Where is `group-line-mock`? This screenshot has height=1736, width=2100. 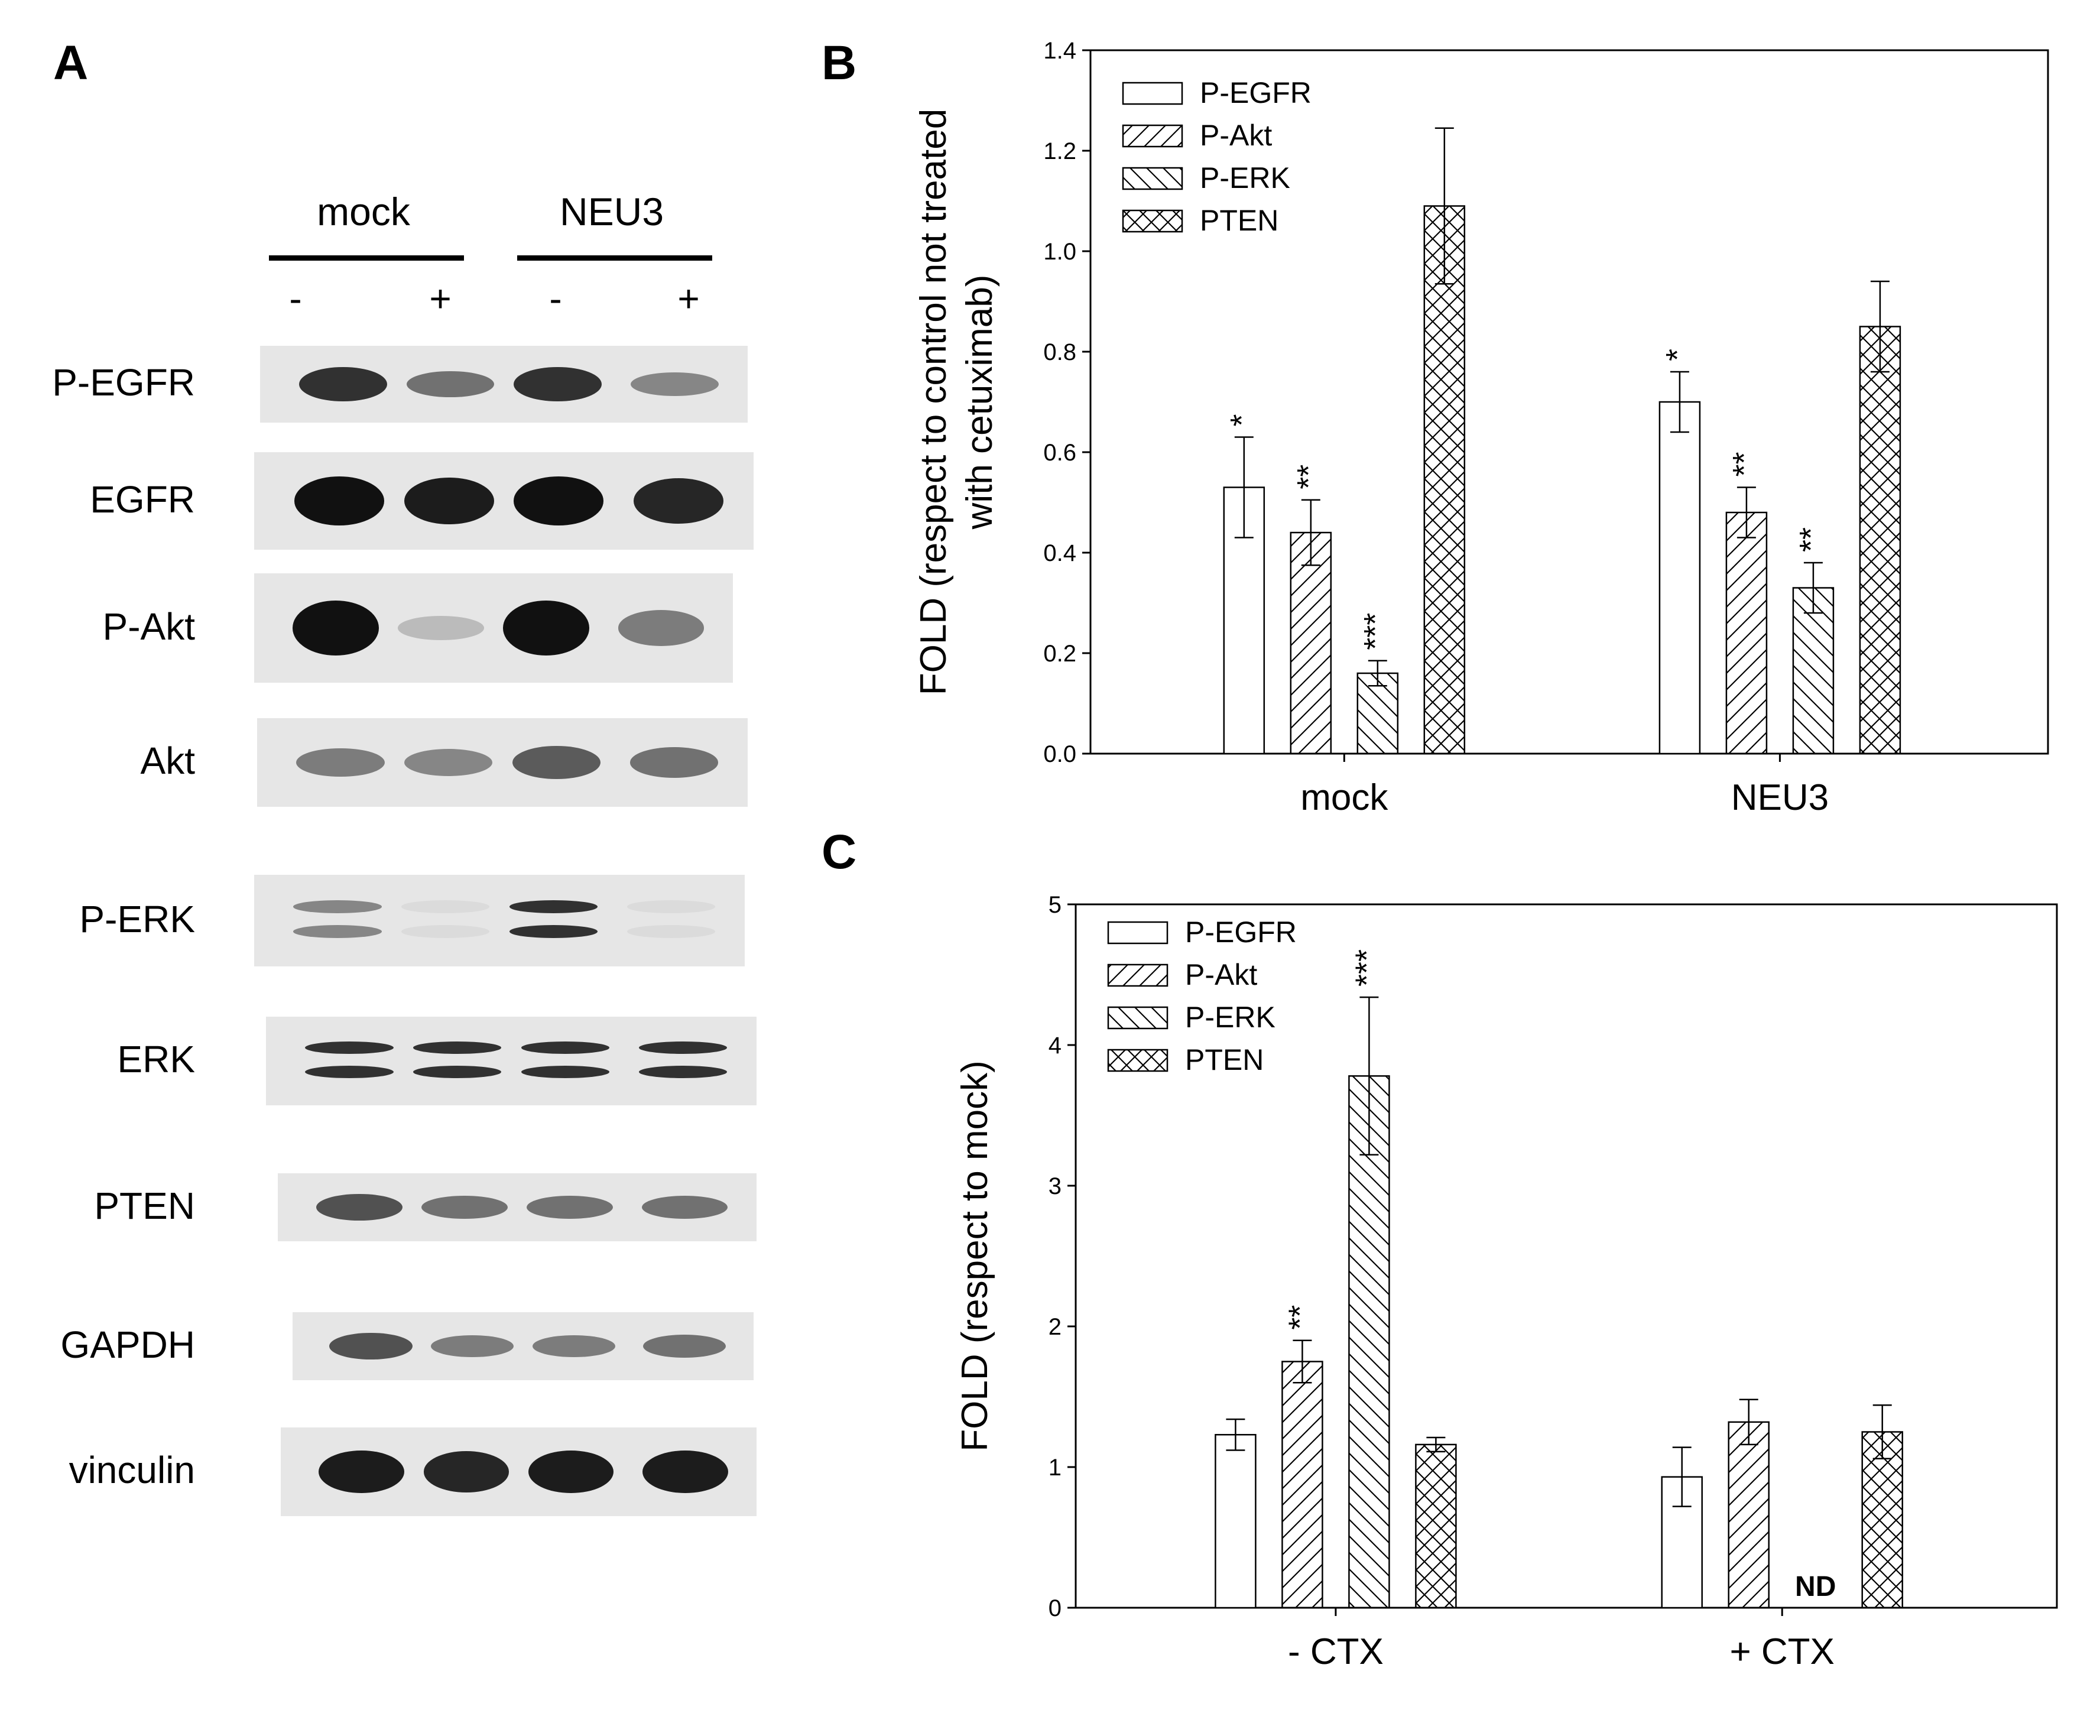
group-line-mock is located at coordinates (366, 258).